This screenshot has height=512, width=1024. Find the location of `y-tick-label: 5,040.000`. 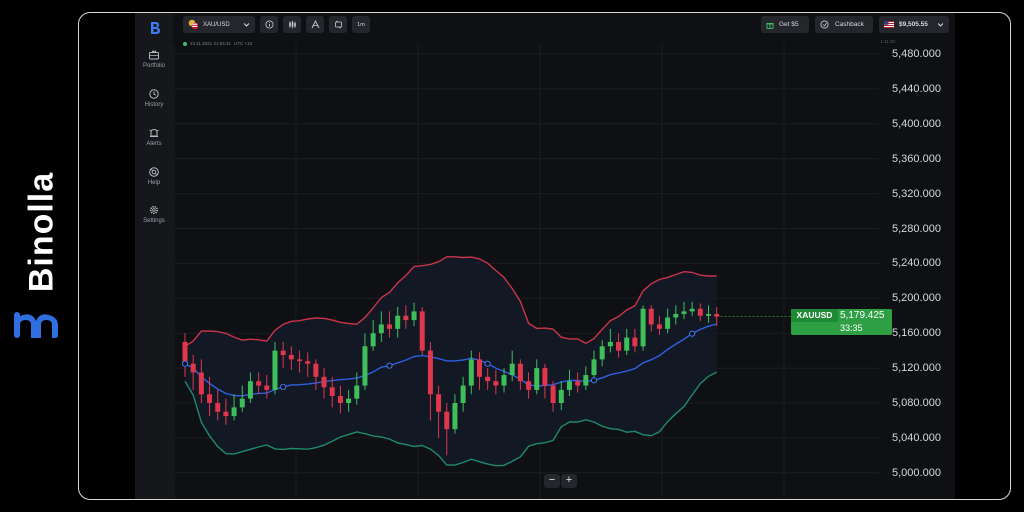

y-tick-label: 5,040.000 is located at coordinates (916, 437).